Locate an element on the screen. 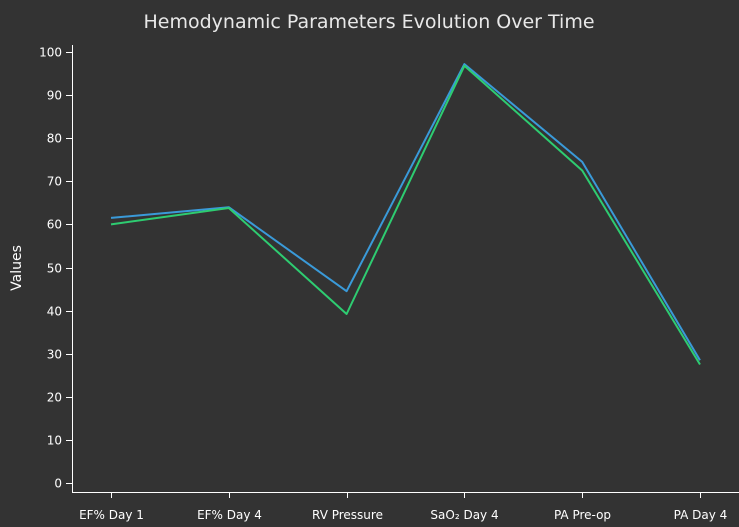 The width and height of the screenshot is (739, 527). x-tick-label: EF% Day 1 is located at coordinates (111, 515).